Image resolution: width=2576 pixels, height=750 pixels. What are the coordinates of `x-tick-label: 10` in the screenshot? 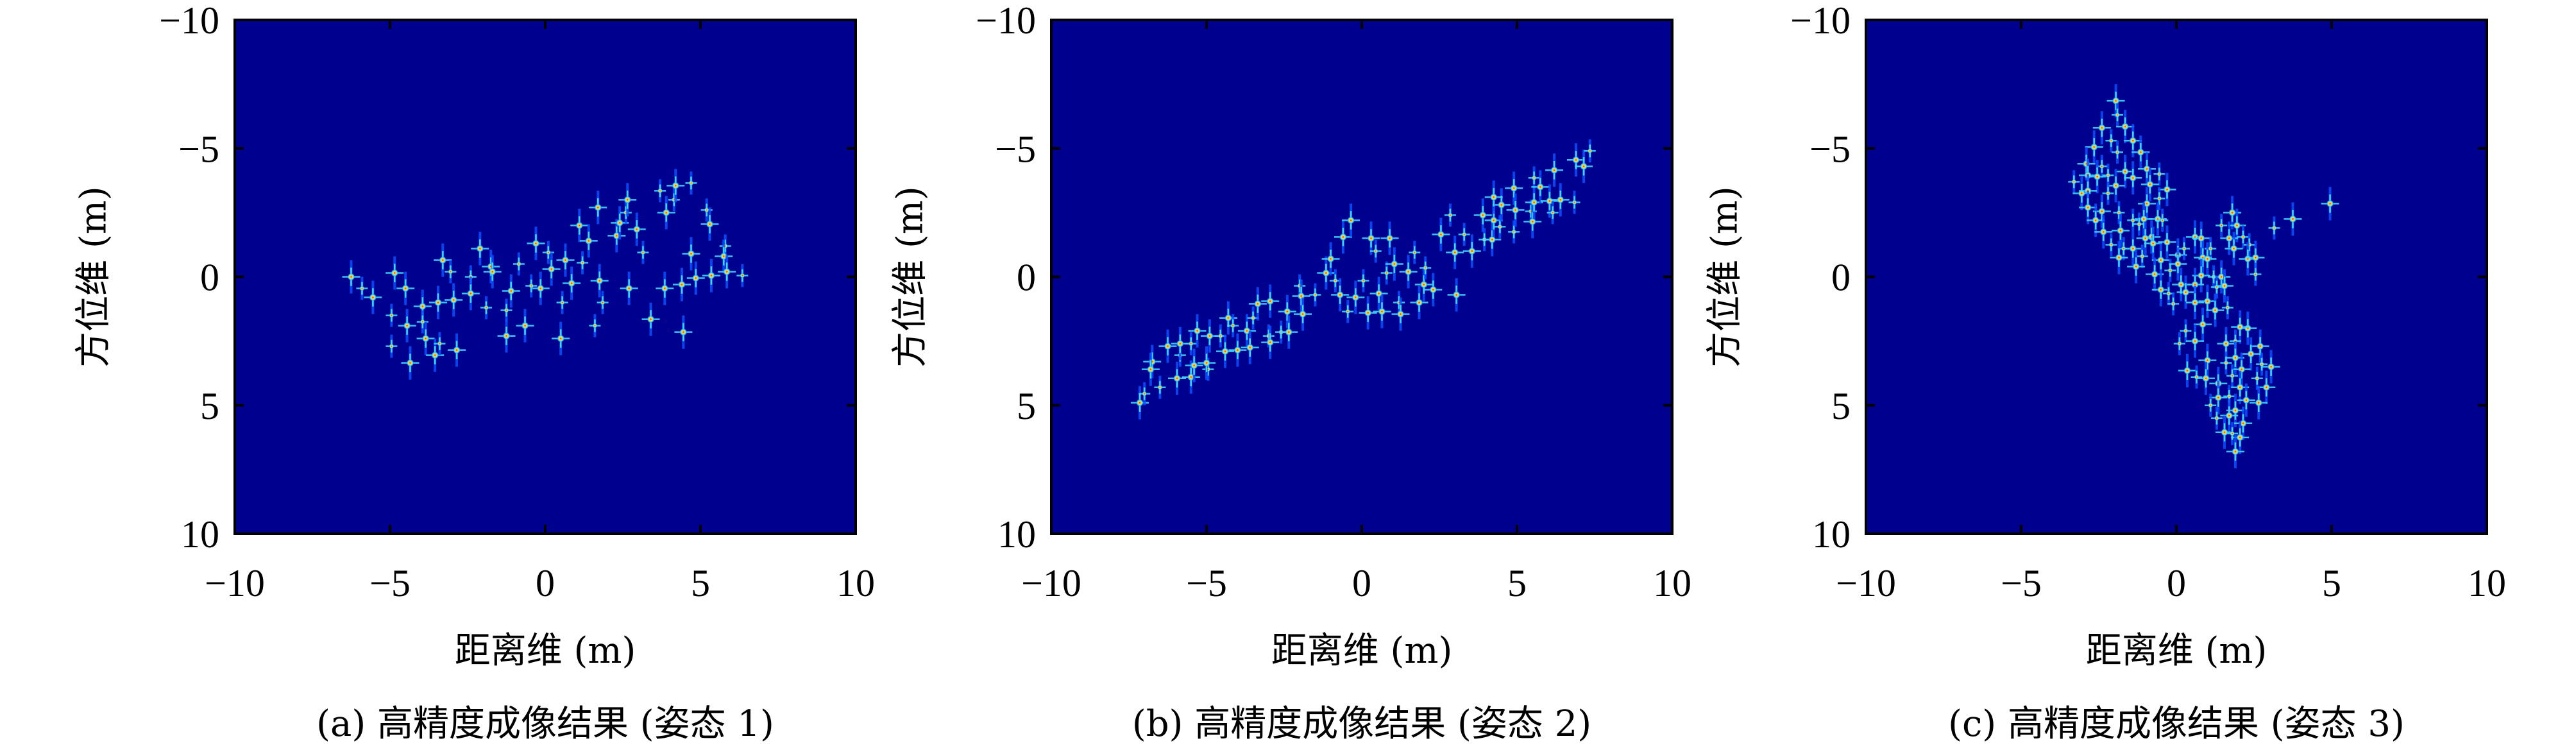 It's located at (855, 583).